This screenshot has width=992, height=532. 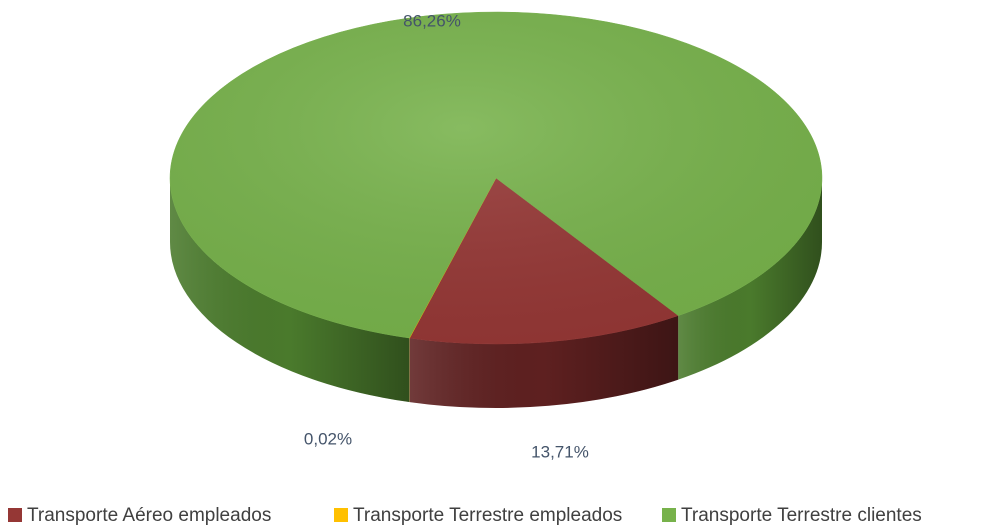 I want to click on data-label: 86,26%, so click(x=432, y=20).